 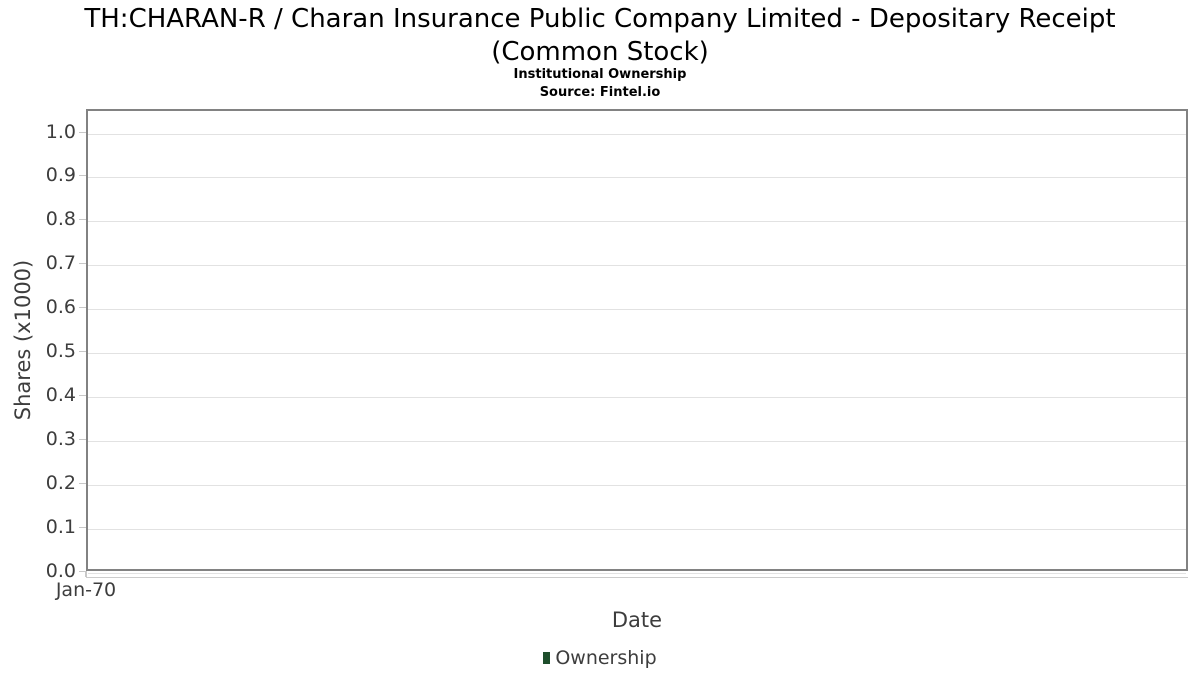 What do you see at coordinates (60, 219) in the screenshot?
I see `y-axis-tick-label: 0.8` at bounding box center [60, 219].